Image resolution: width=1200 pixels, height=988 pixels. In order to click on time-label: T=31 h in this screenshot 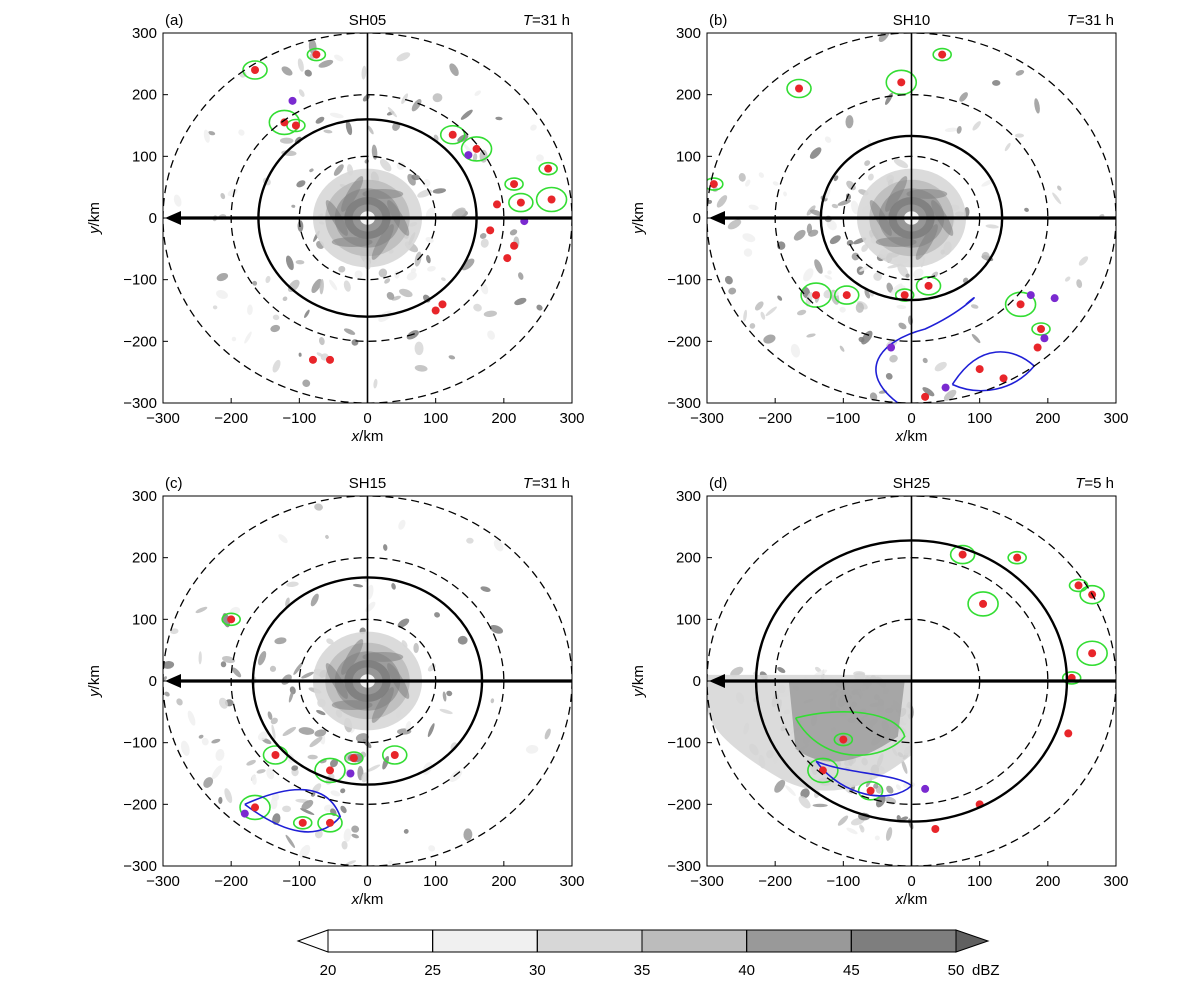, I will do `click(1090, 20)`.